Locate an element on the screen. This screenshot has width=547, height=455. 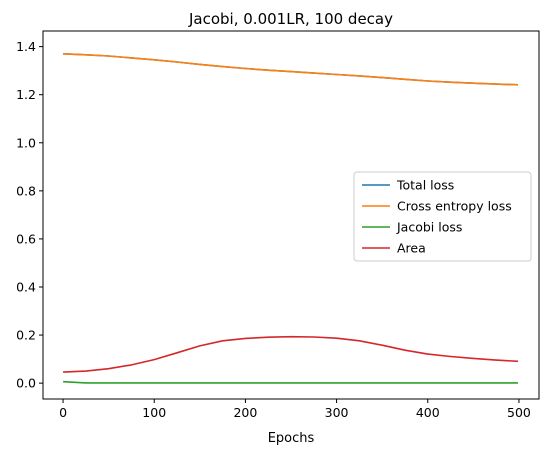
y-tick-label: 1.0 is located at coordinates (26, 142).